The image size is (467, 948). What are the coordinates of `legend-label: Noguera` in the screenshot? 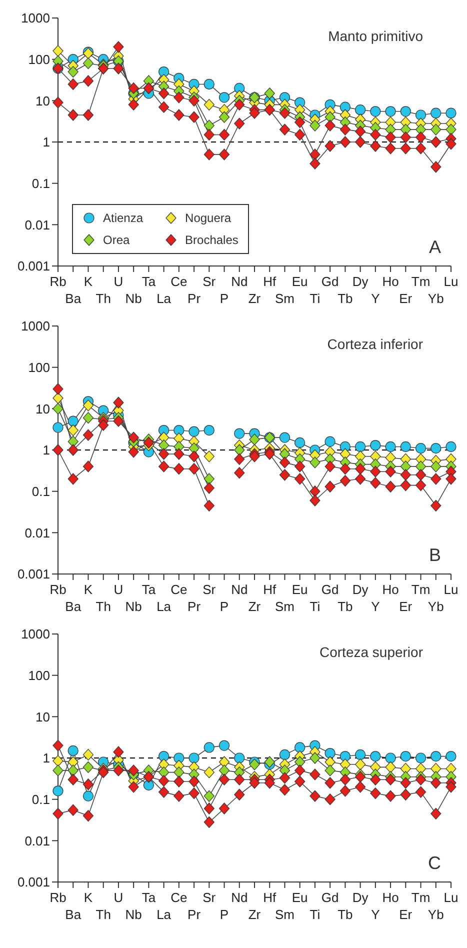 It's located at (208, 218).